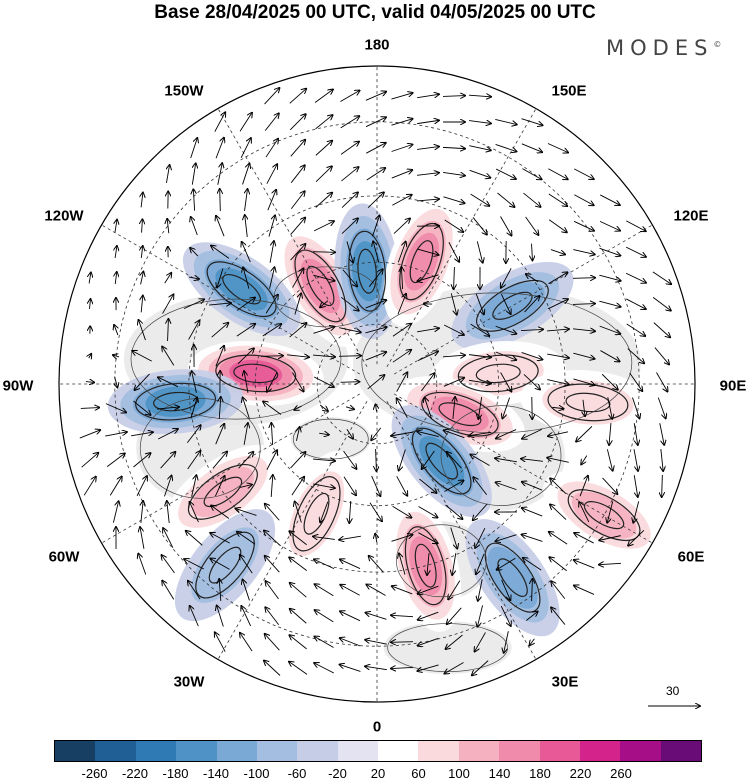  I want to click on lon-label-60e: 60E, so click(691, 557).